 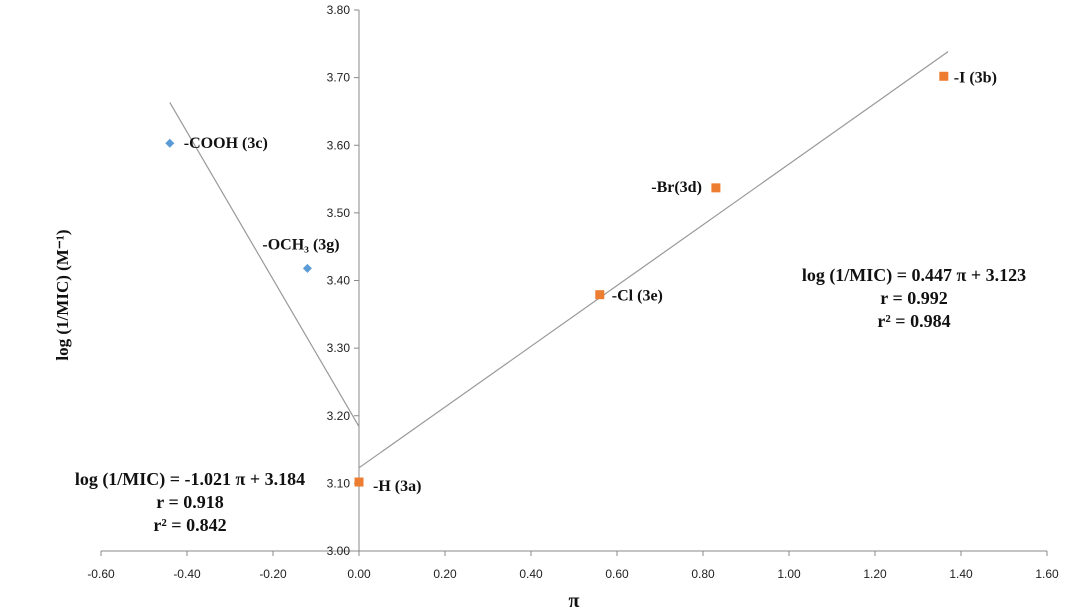 What do you see at coordinates (913, 321) in the screenshot?
I see `equation-line: r² = 0.984` at bounding box center [913, 321].